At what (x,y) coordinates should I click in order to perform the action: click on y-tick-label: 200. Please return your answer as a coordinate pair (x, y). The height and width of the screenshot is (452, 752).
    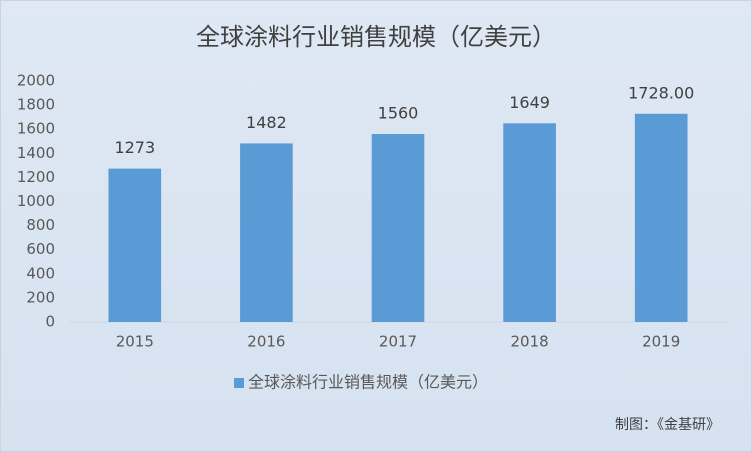
    Looking at the image, I should click on (40, 297).